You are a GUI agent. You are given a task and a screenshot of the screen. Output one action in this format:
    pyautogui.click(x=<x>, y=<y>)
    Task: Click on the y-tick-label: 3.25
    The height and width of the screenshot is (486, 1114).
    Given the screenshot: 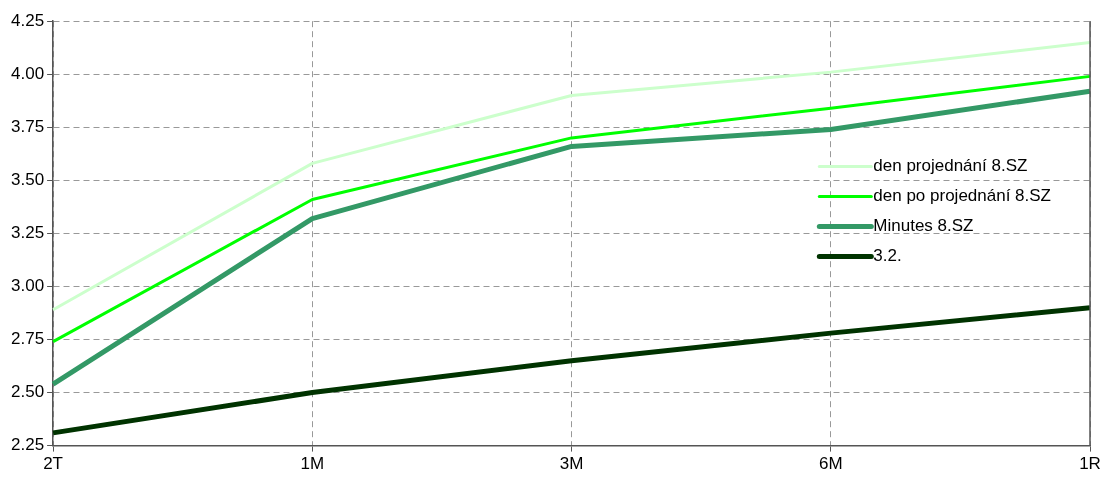 What is the action you would take?
    pyautogui.click(x=27, y=233)
    